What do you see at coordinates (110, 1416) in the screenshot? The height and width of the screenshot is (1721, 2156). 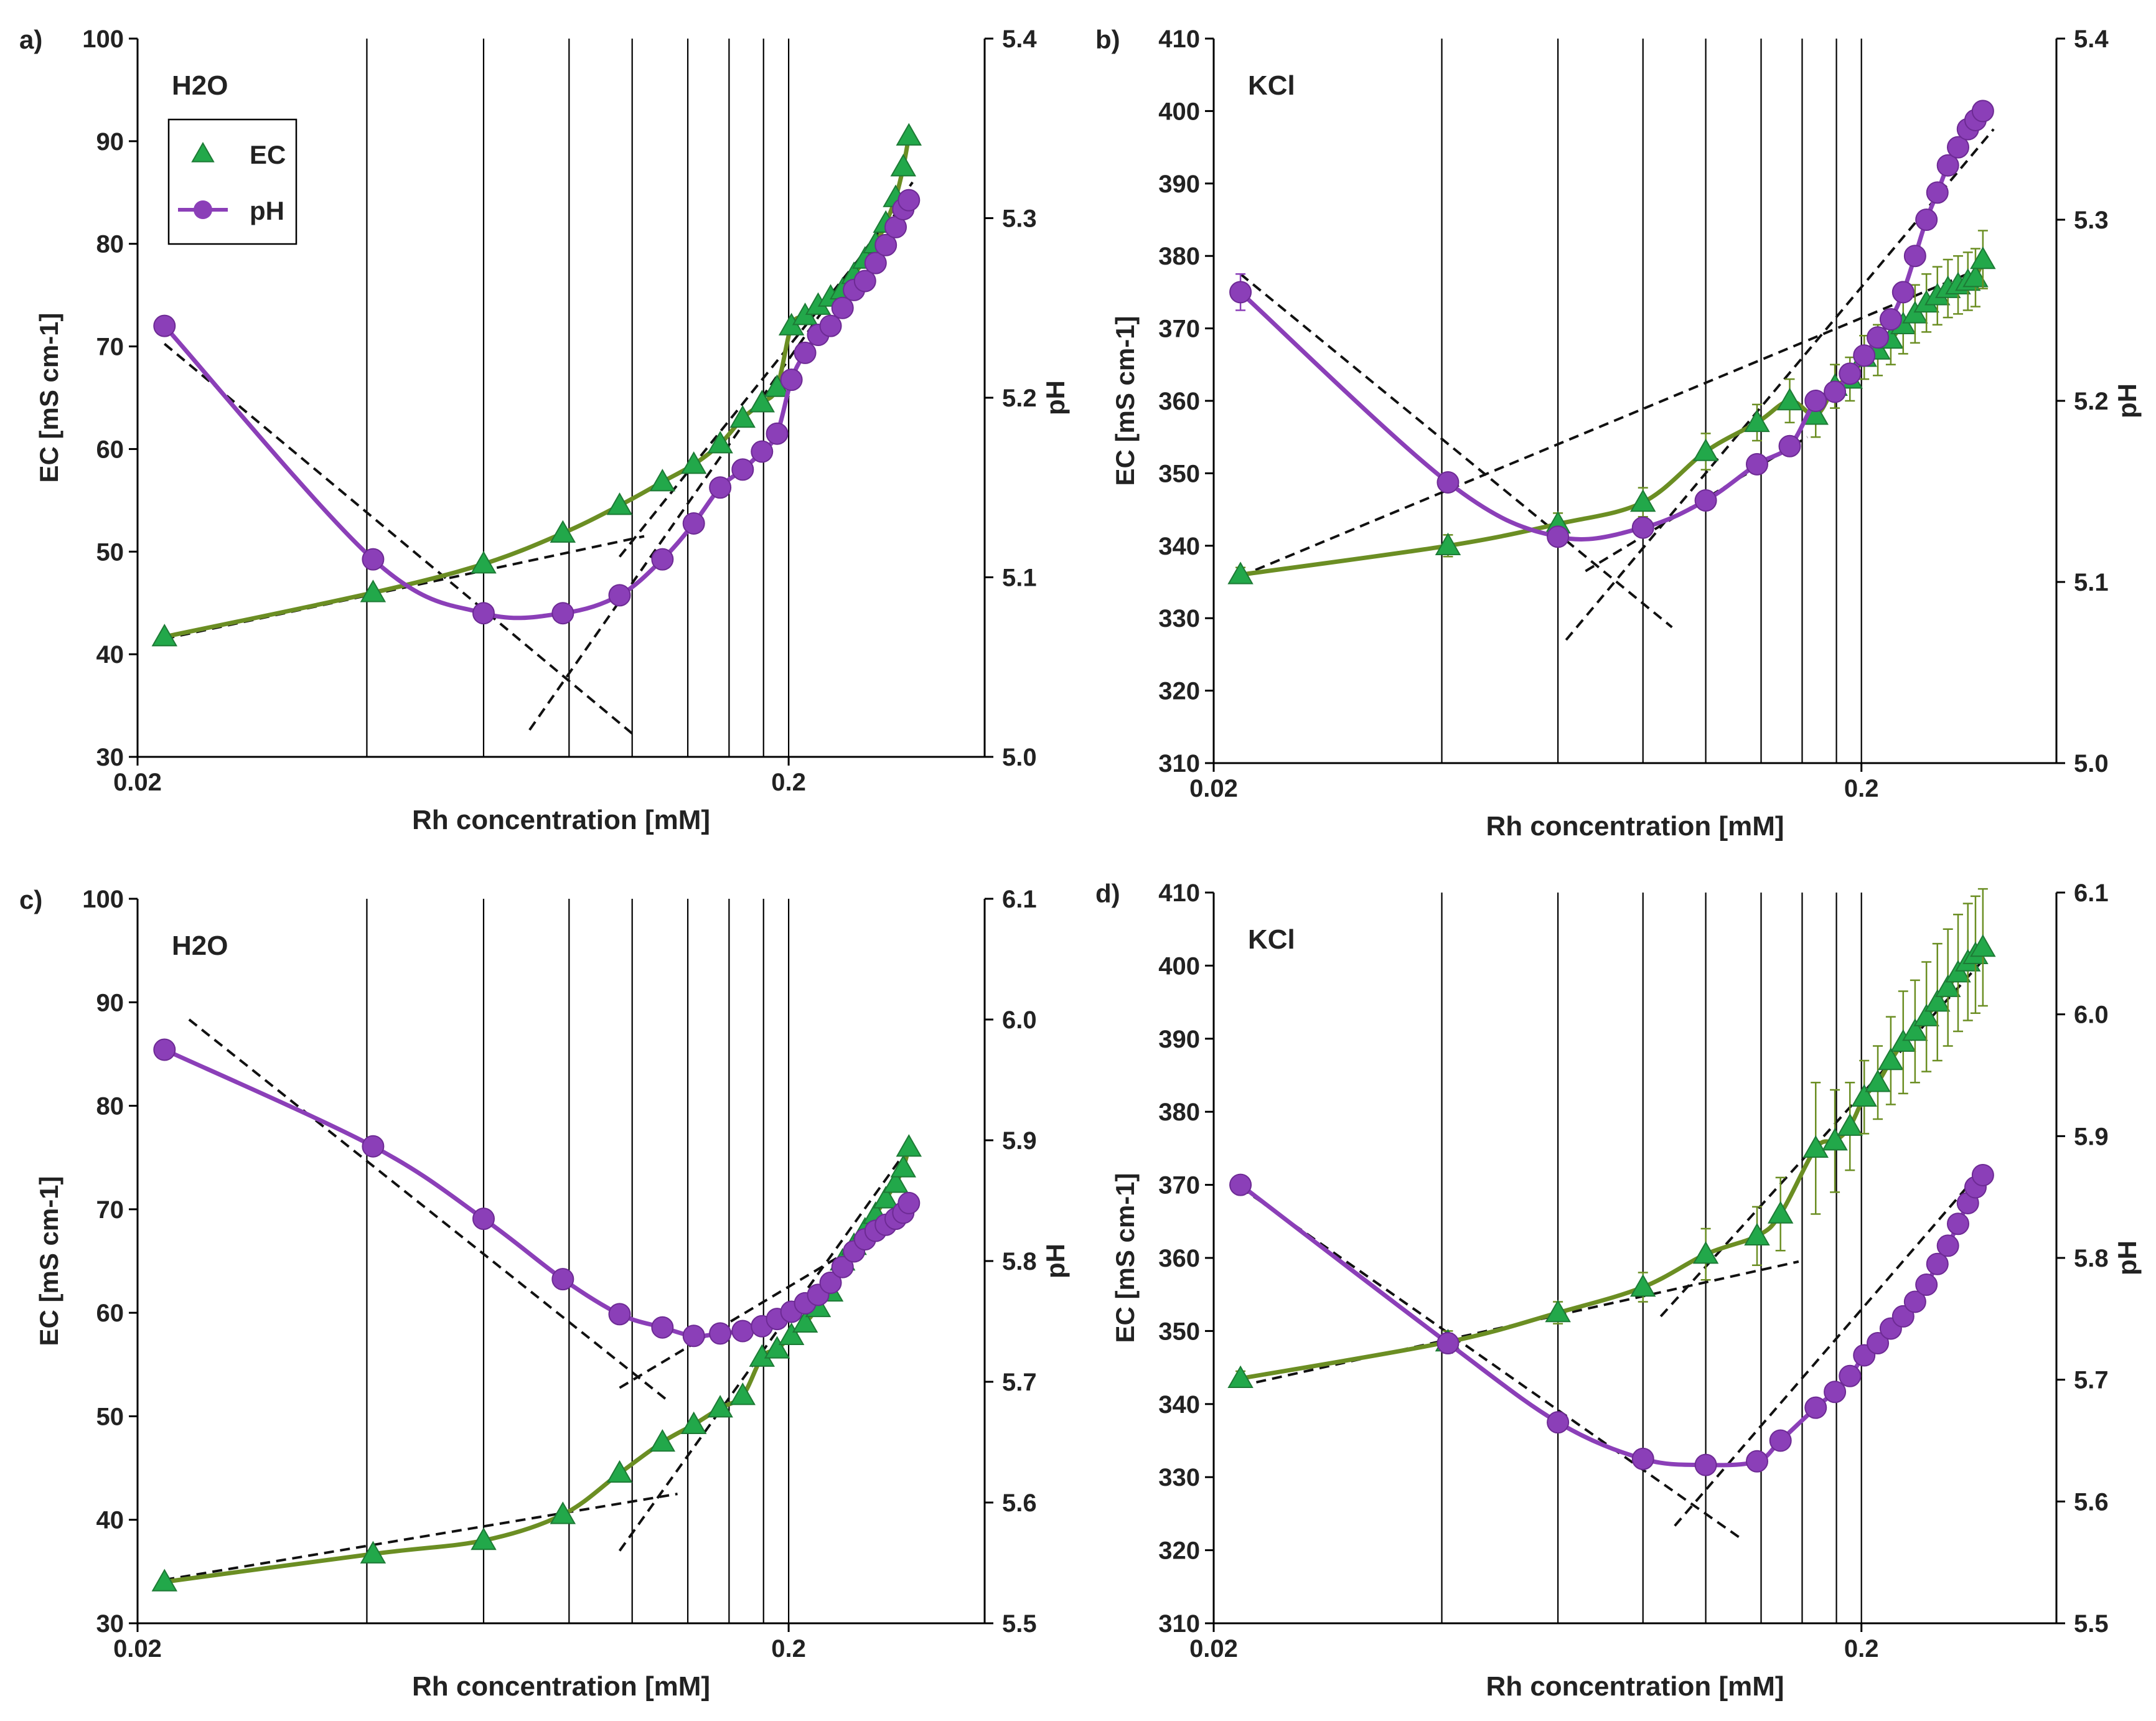 I see `y-tick-label-left: 50` at bounding box center [110, 1416].